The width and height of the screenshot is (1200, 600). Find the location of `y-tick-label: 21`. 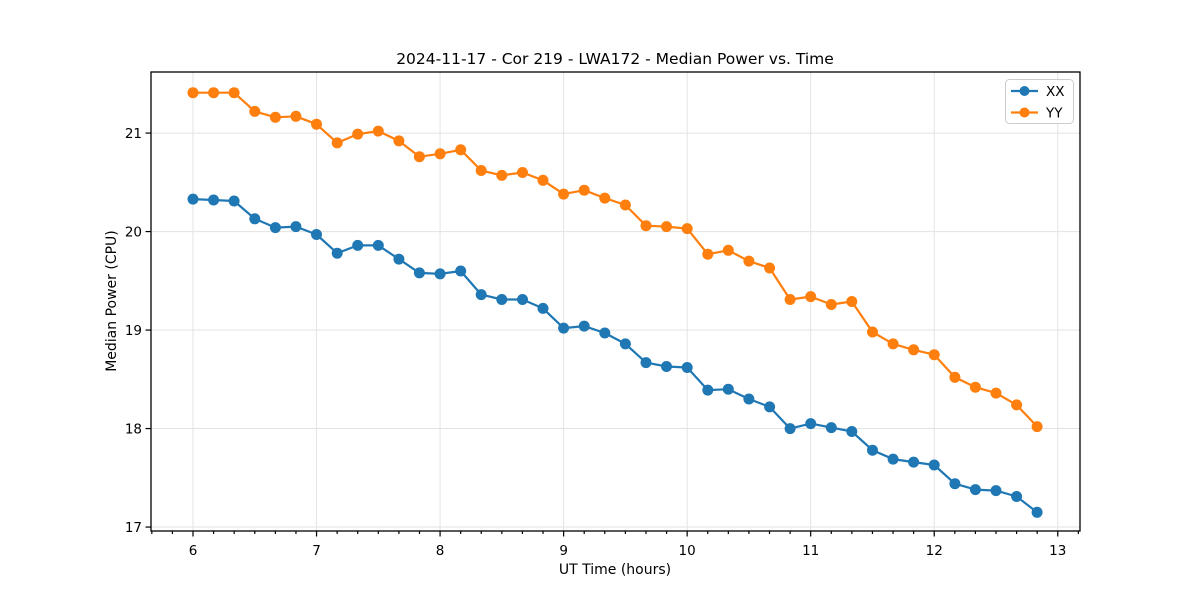

y-tick-label: 21 is located at coordinates (133, 134).